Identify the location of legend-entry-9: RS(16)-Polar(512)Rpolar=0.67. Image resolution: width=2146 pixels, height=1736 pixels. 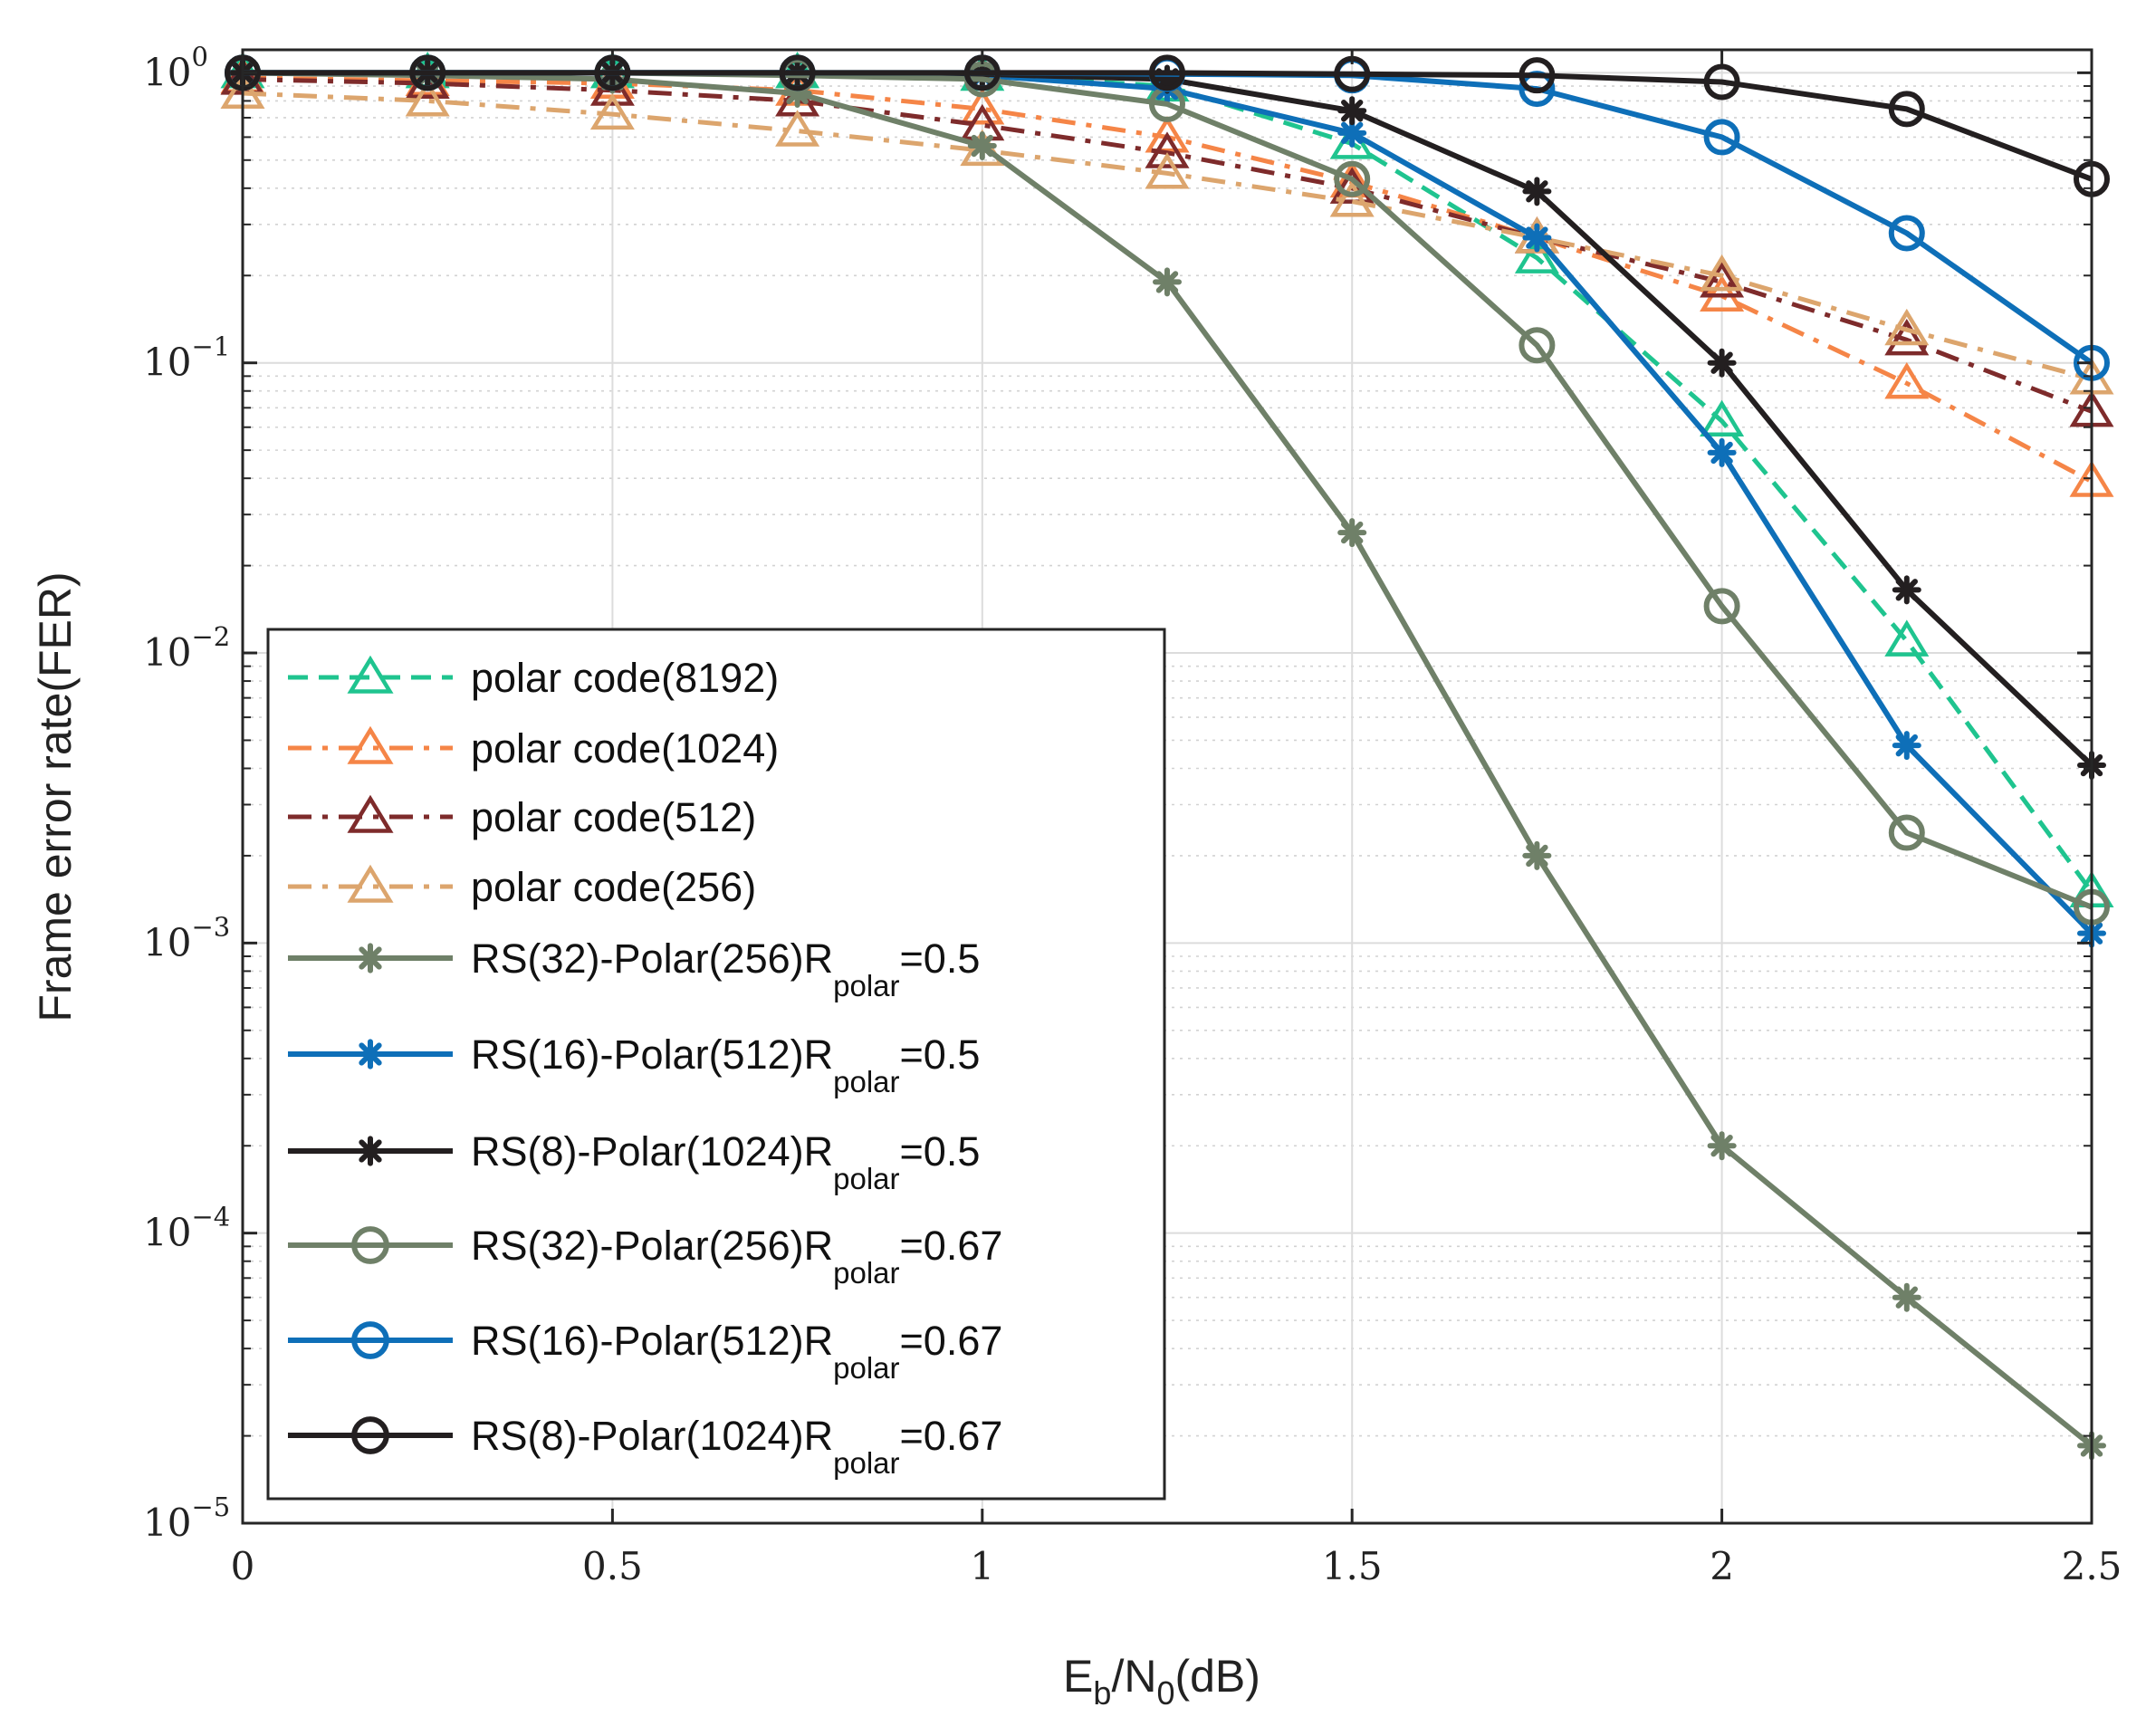
(645, 1351).